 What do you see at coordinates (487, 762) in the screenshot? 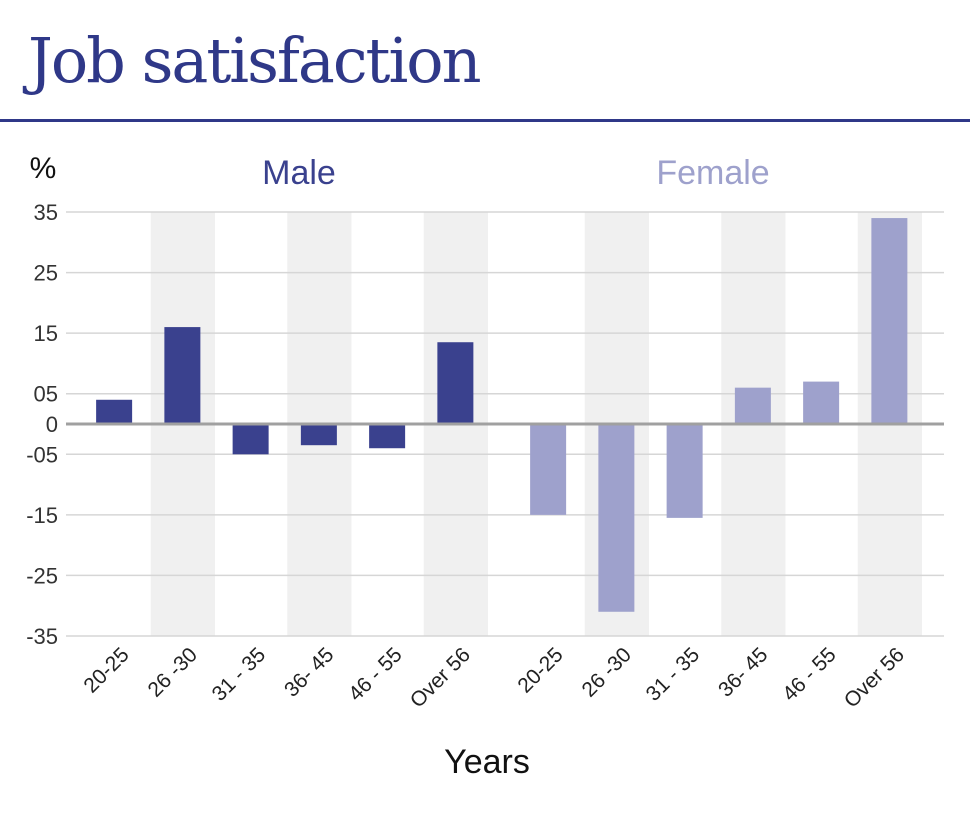
I see `x-axis-label: Years` at bounding box center [487, 762].